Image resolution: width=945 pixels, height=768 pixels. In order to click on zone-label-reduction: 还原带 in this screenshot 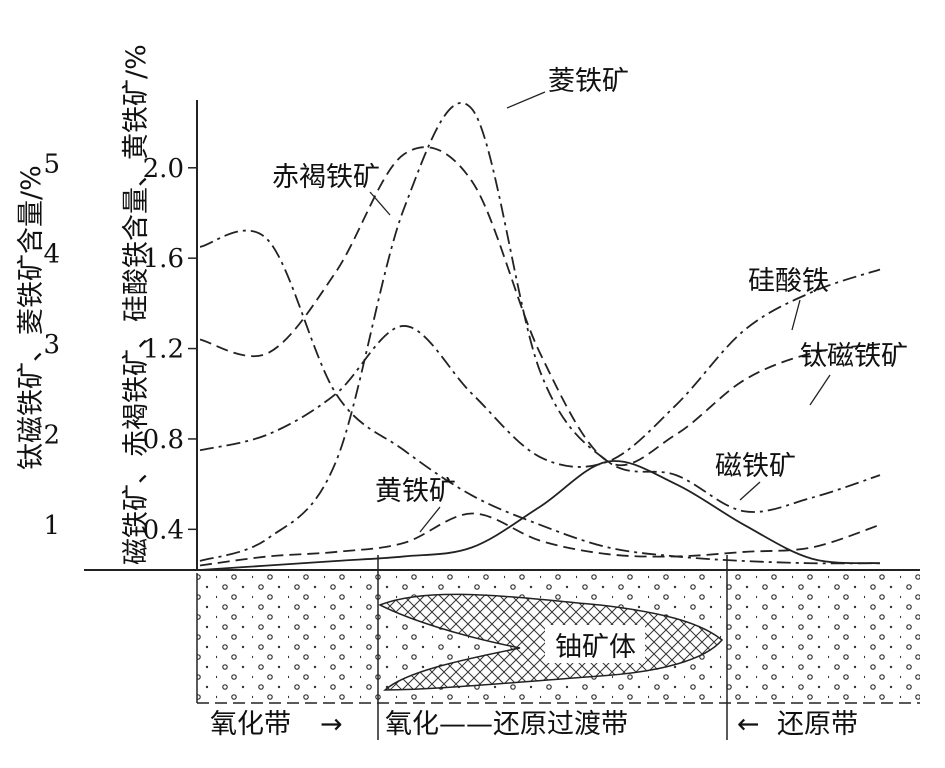, I will do `click(817, 724)`.